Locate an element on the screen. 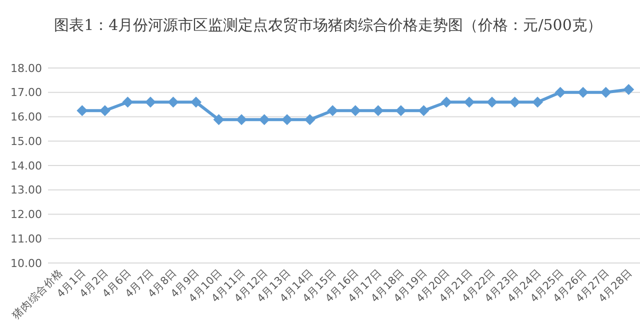 This screenshot has height=330, width=640. y-tick-label: 12.00 is located at coordinates (26, 215).